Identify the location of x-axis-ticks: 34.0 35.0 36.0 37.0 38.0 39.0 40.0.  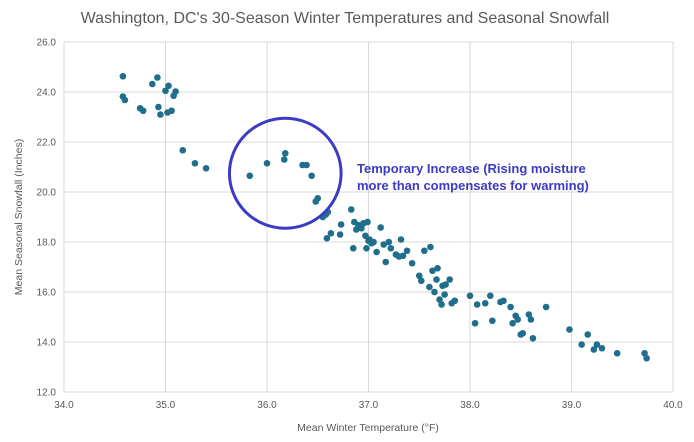
(368, 405).